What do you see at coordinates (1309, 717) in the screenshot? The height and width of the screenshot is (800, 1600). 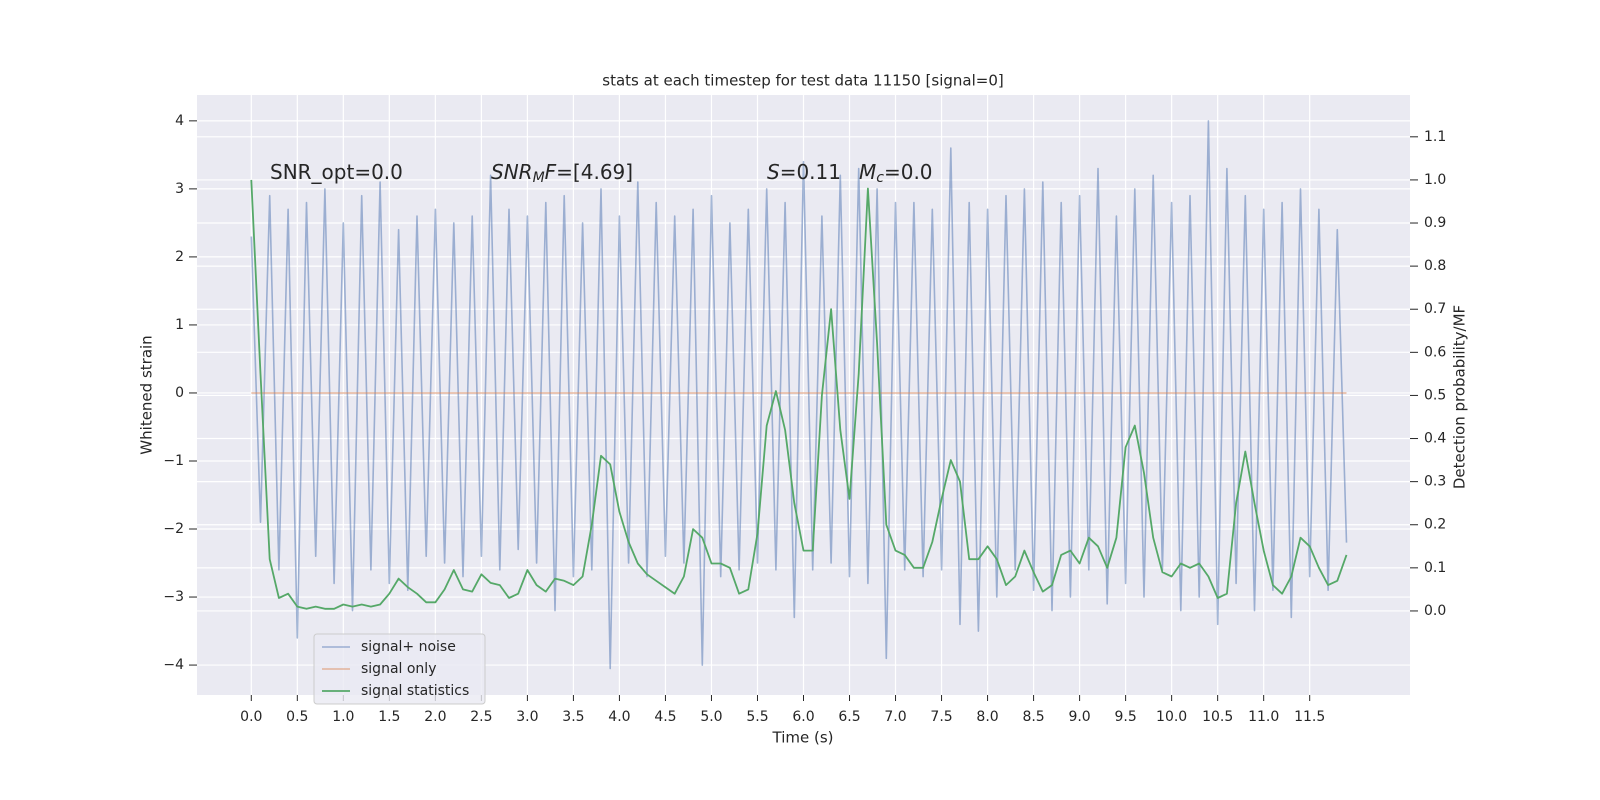 I see `x-tick-label: 11.5` at bounding box center [1309, 717].